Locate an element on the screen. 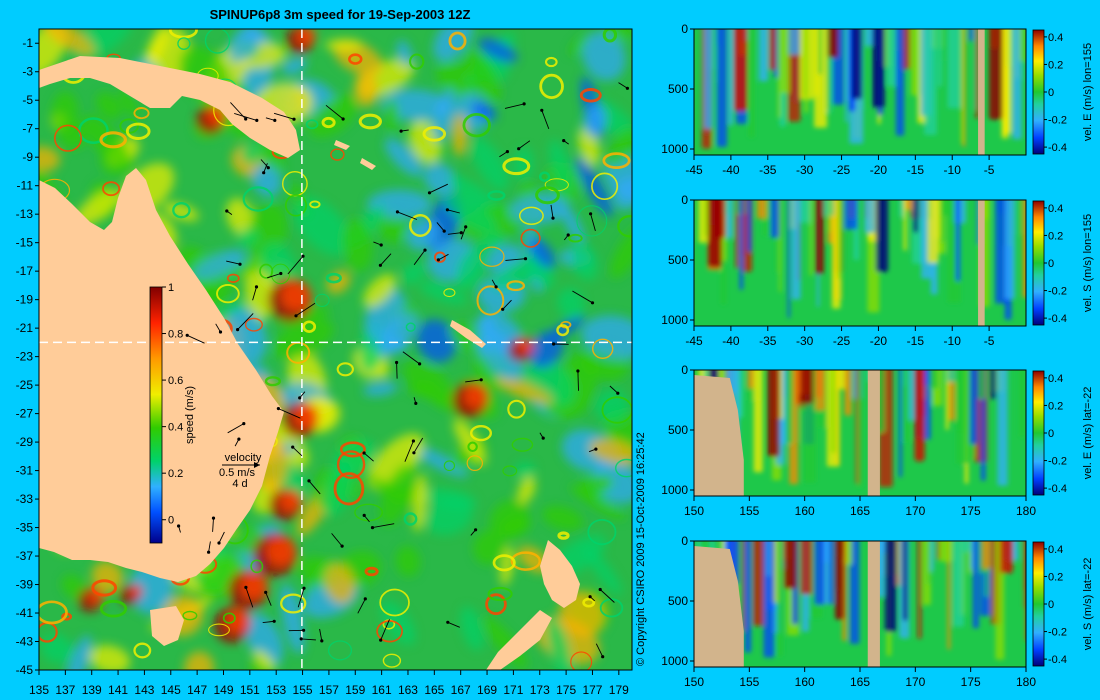 The image size is (1100, 700). map-x-tick-label-19: 173 is located at coordinates (540, 690).